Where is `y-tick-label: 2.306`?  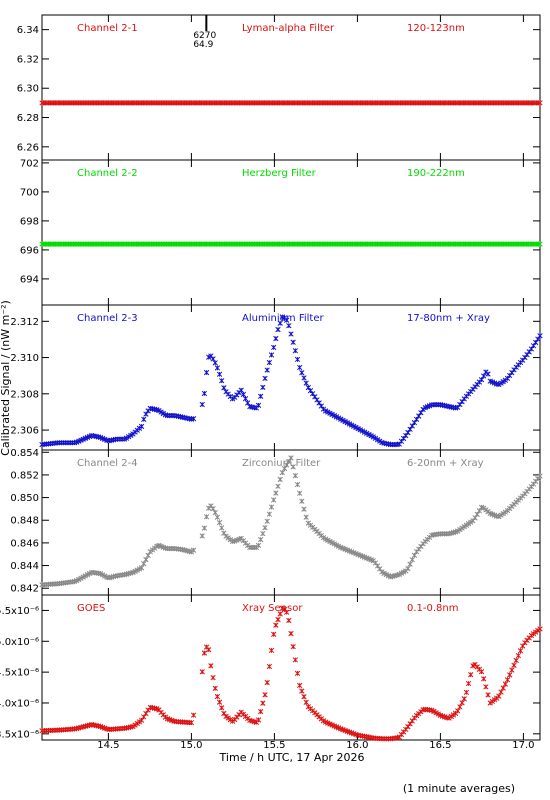 y-tick-label: 2.306 is located at coordinates (24, 431).